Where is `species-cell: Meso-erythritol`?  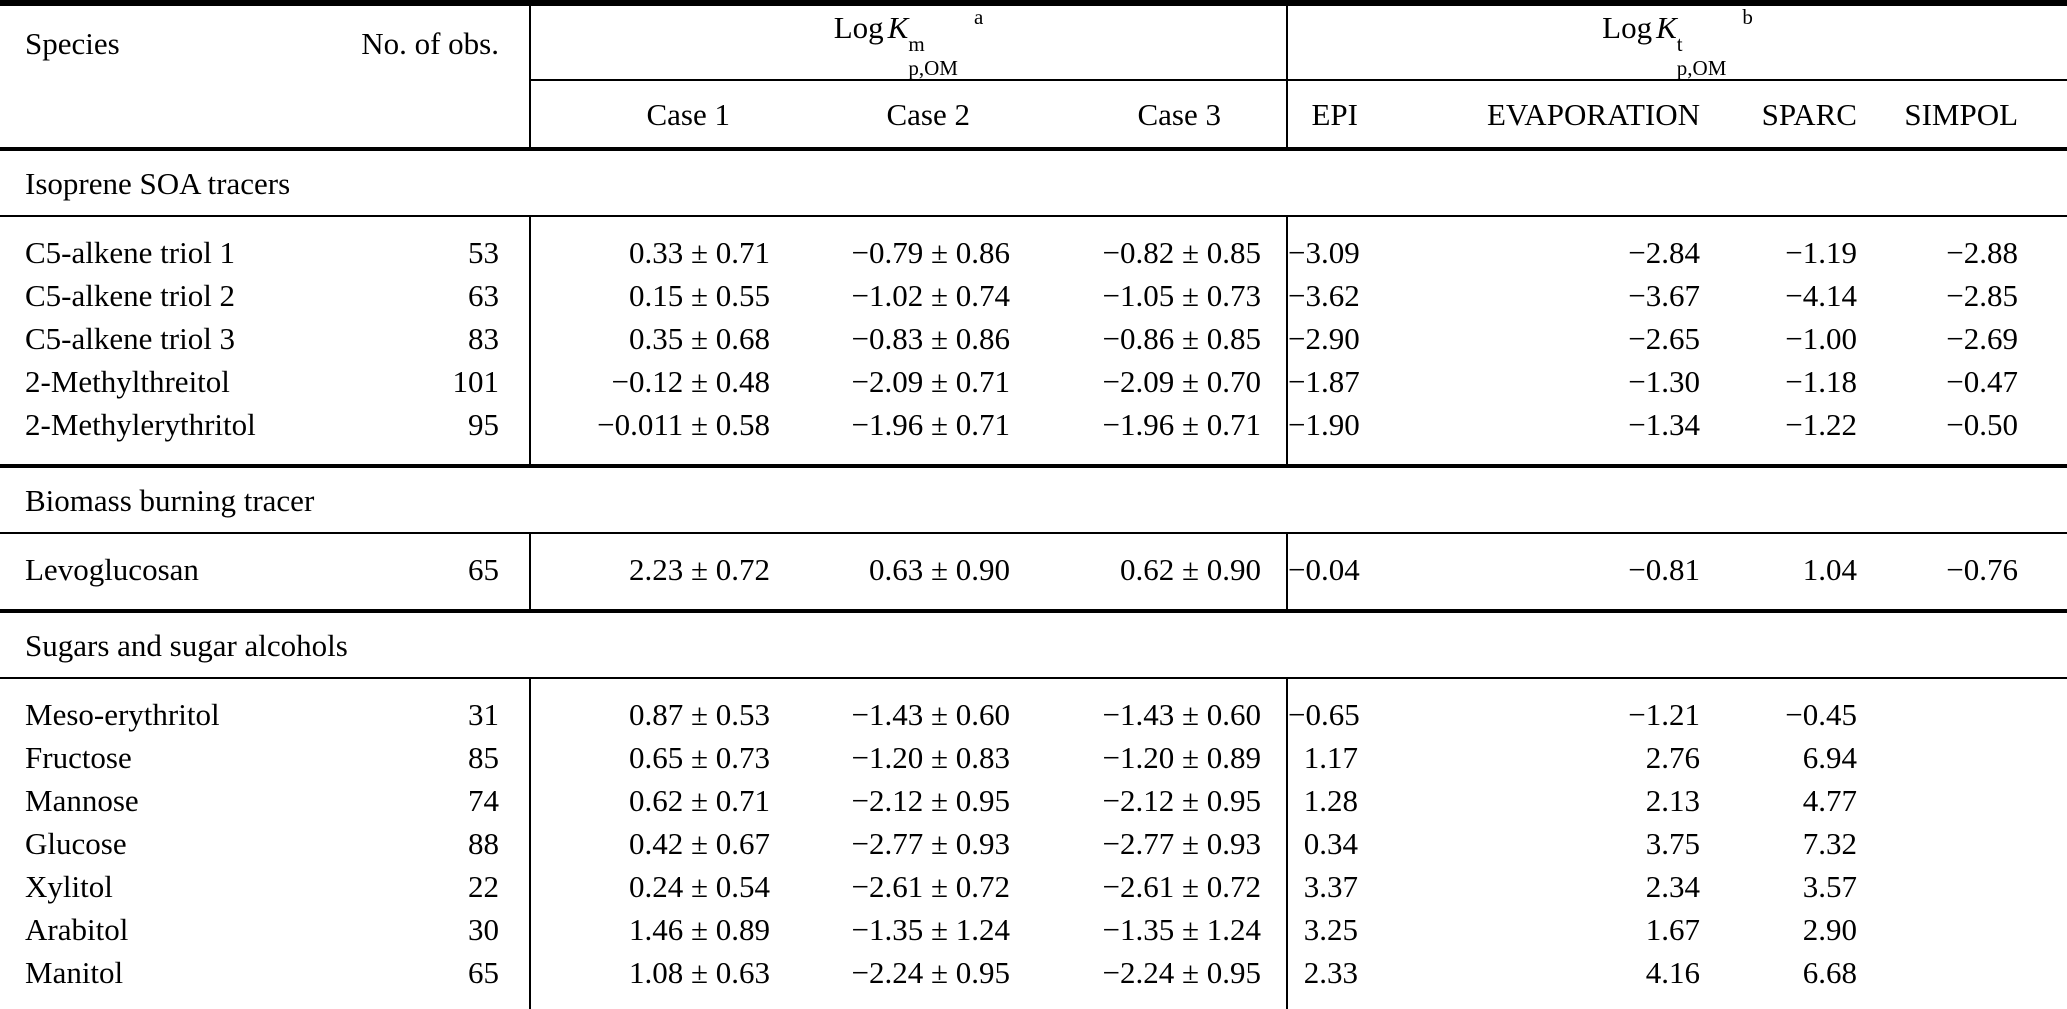
species-cell: Meso-erythritol is located at coordinates (122, 714).